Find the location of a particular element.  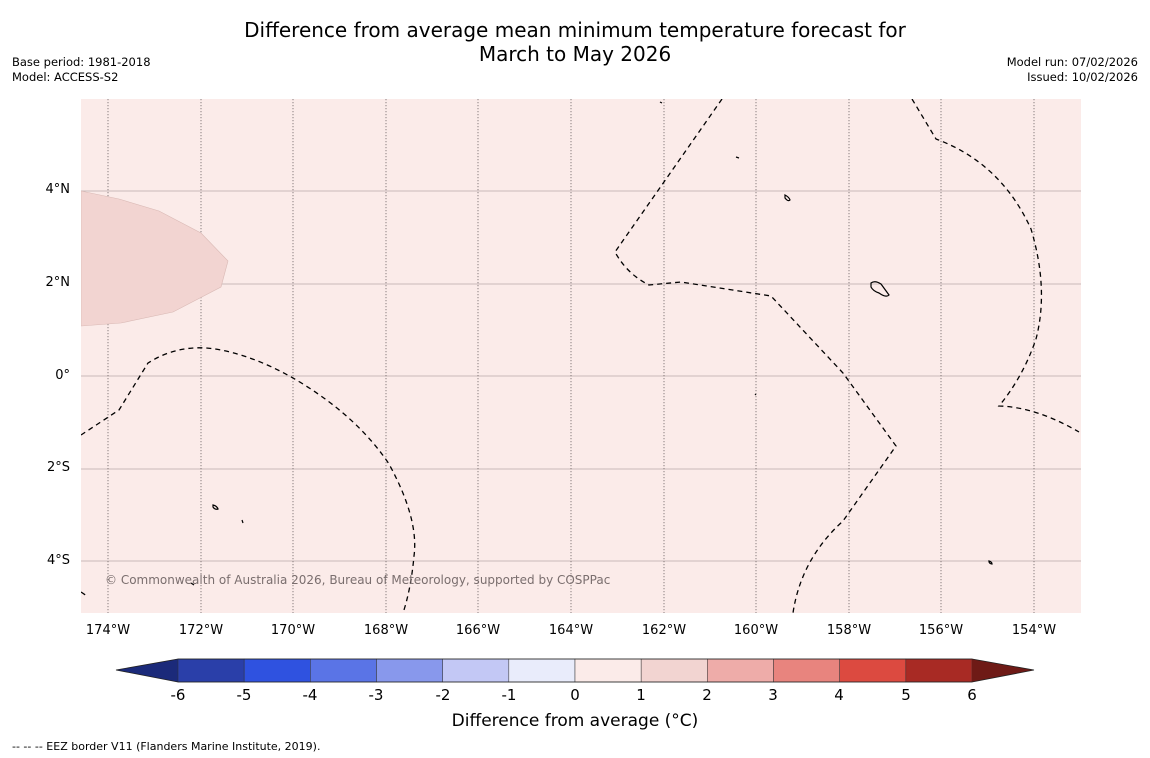

model-name: Model: ACCESS-S2 is located at coordinates (65, 77).